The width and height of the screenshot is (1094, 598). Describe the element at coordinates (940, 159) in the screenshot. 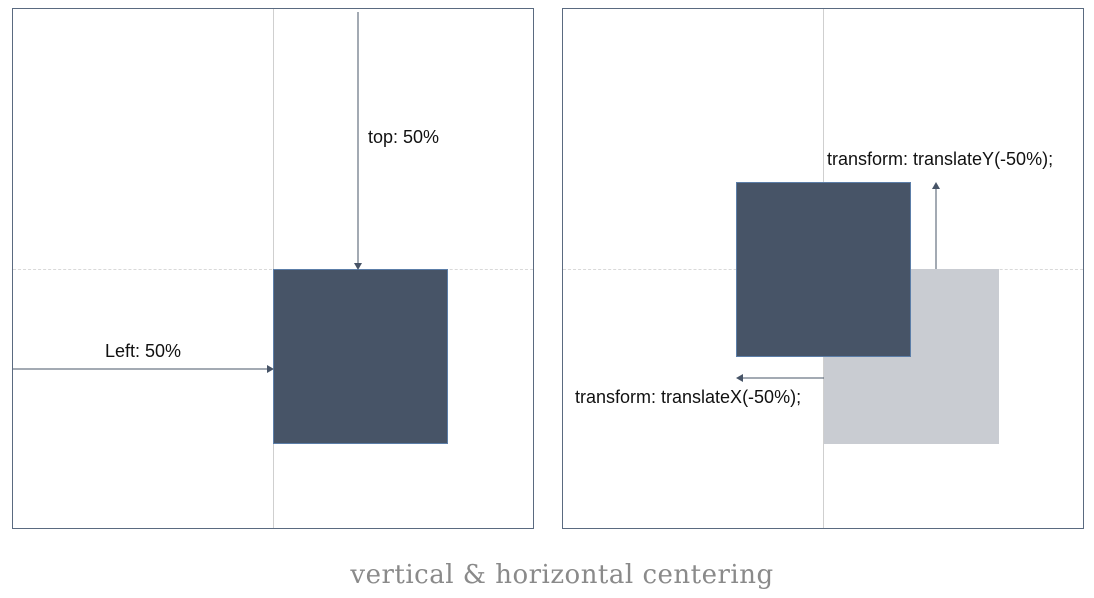

I see `translate-y-label: transform: translateY(-50%);` at that location.